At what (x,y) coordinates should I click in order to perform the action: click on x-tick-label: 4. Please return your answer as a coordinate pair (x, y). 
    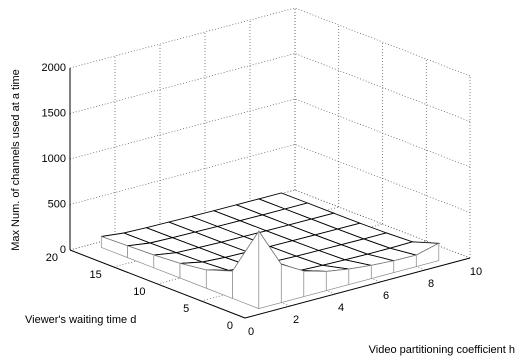
    Looking at the image, I should click on (341, 308).